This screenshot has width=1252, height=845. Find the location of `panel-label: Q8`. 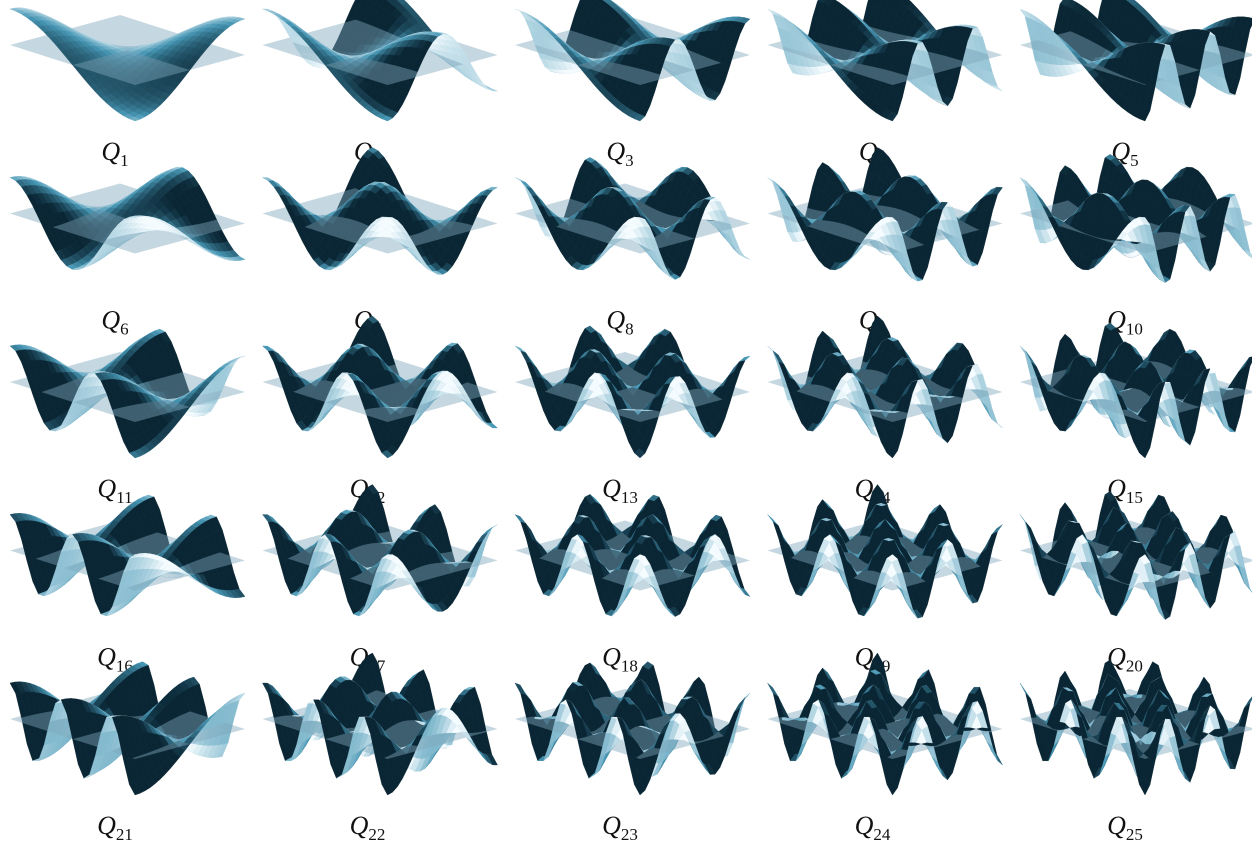

panel-label: Q8 is located at coordinates (619, 322).